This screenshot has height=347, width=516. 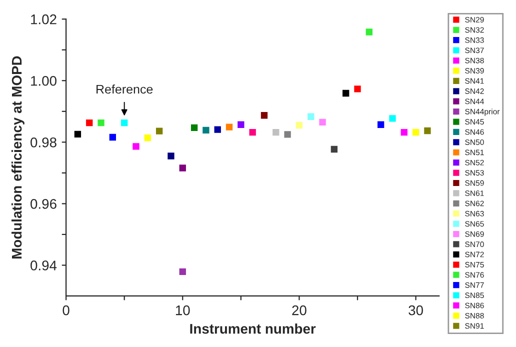 I want to click on annotation: Reference, so click(x=124, y=89).